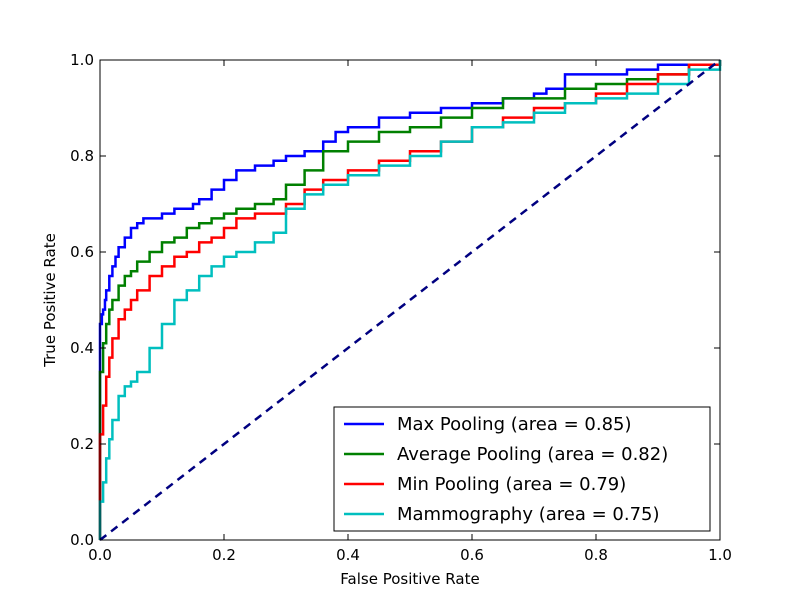 The height and width of the screenshot is (600, 800). Describe the element at coordinates (720, 555) in the screenshot. I see `x-tick-label: 1.0` at that location.